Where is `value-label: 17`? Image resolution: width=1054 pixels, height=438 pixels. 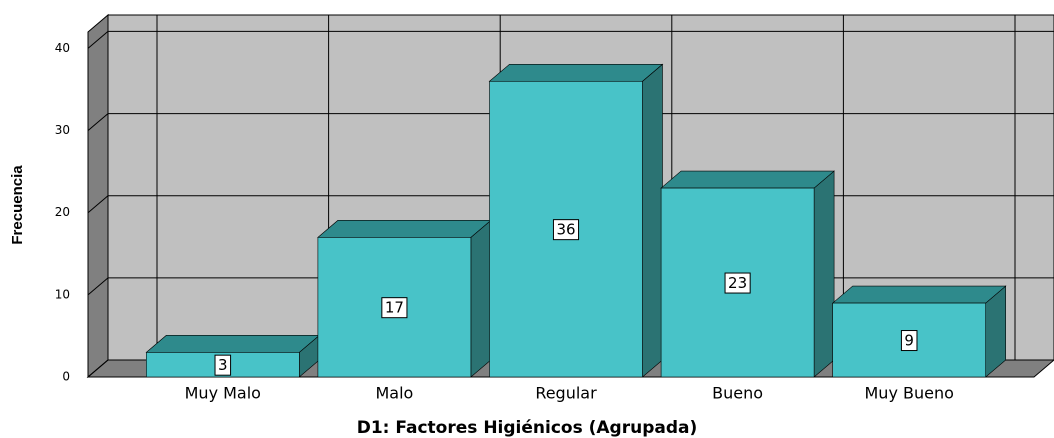 value-label: 17 is located at coordinates (394, 308).